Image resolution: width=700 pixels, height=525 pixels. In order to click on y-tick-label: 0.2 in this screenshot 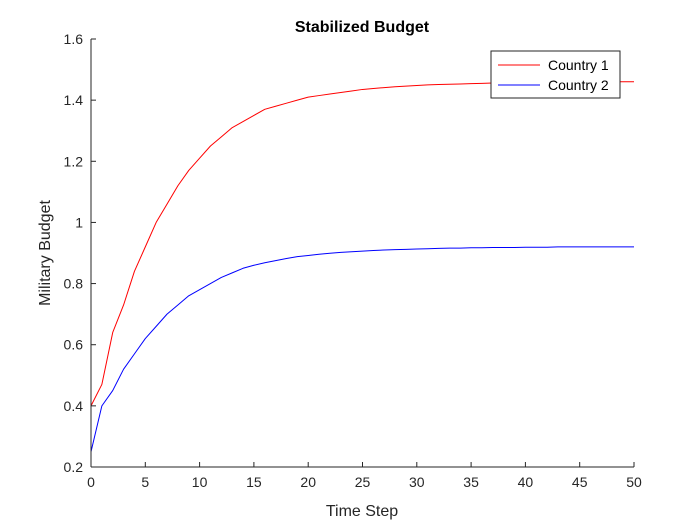, I will do `click(74, 467)`.